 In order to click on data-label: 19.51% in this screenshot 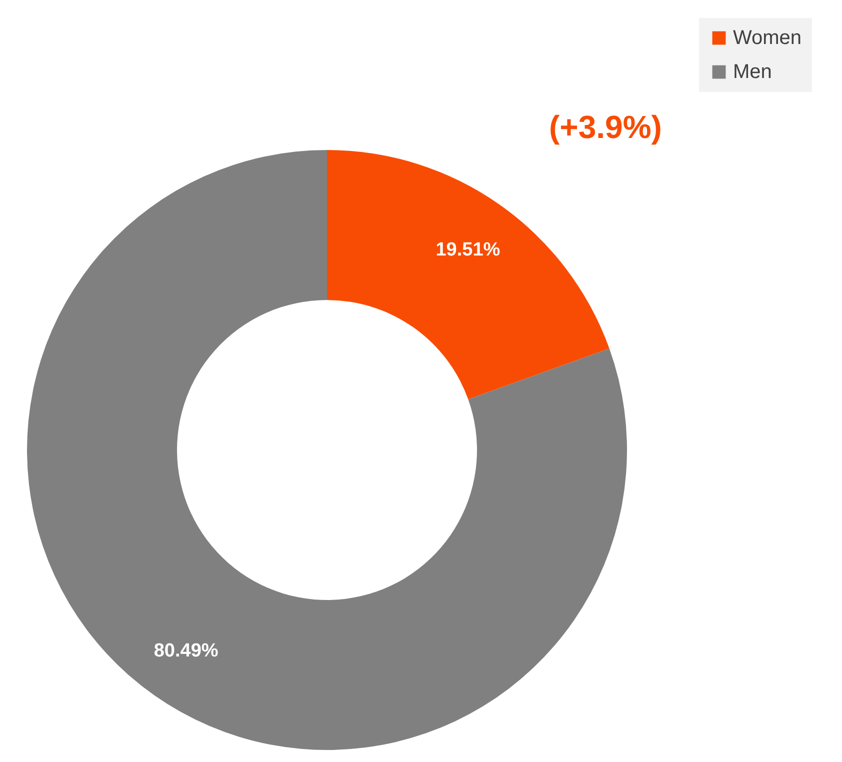, I will do `click(468, 250)`.